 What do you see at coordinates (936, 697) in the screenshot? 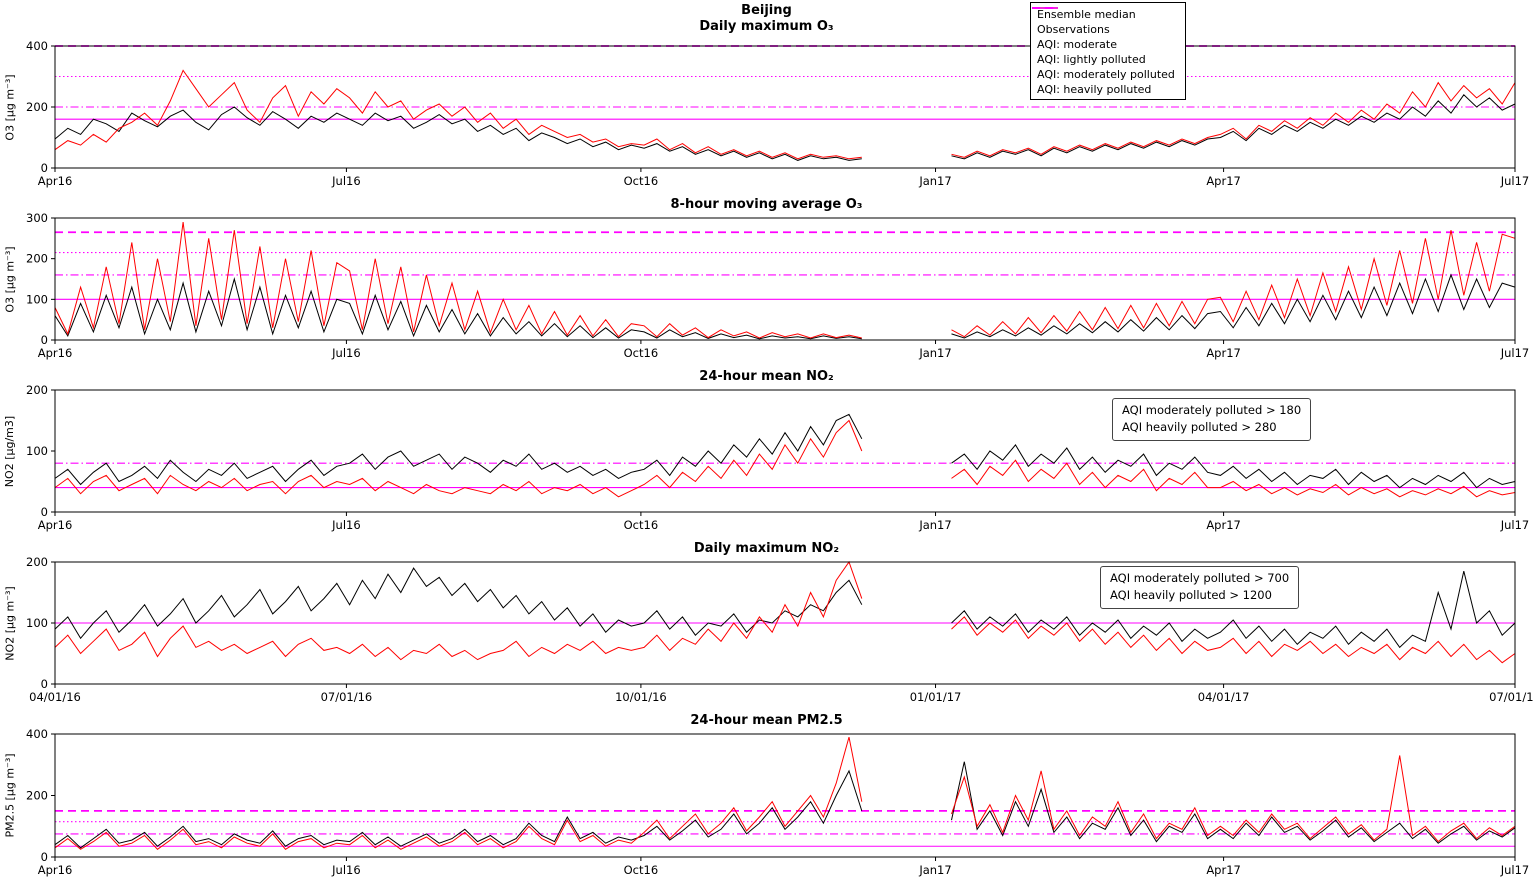
I see `x-tick-label: 01/01/17` at bounding box center [936, 697].